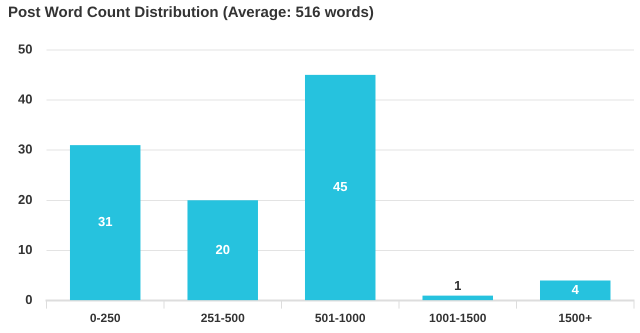 Image resolution: width=640 pixels, height=333 pixels. Describe the element at coordinates (575, 318) in the screenshot. I see `x-tick-label: 1500+` at that location.